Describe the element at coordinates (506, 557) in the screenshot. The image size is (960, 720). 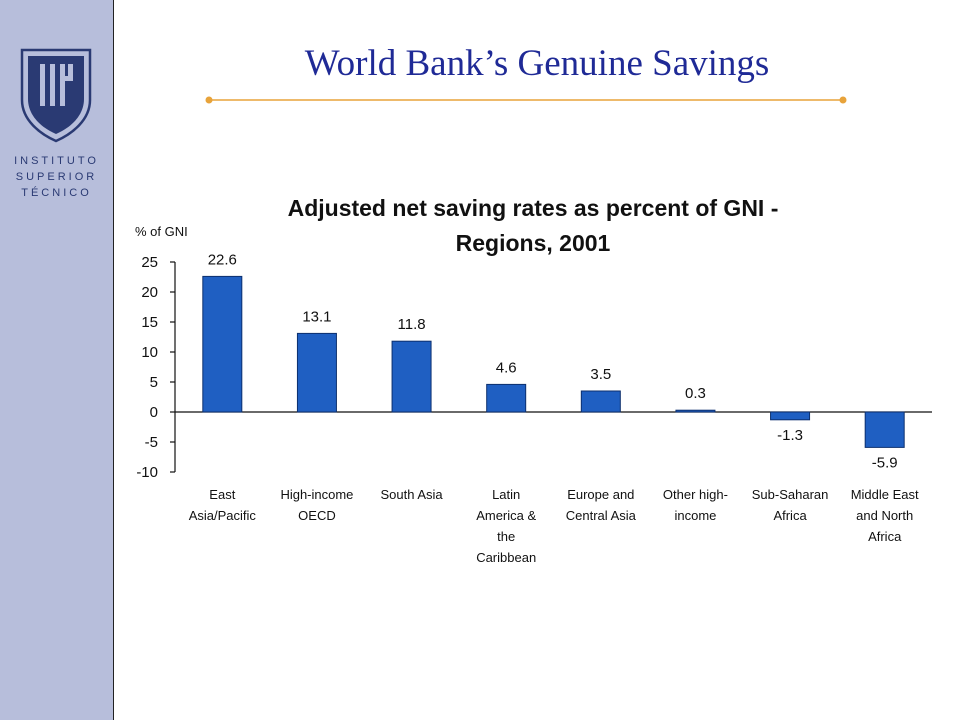
I see `category-label: Caribbean` at that location.